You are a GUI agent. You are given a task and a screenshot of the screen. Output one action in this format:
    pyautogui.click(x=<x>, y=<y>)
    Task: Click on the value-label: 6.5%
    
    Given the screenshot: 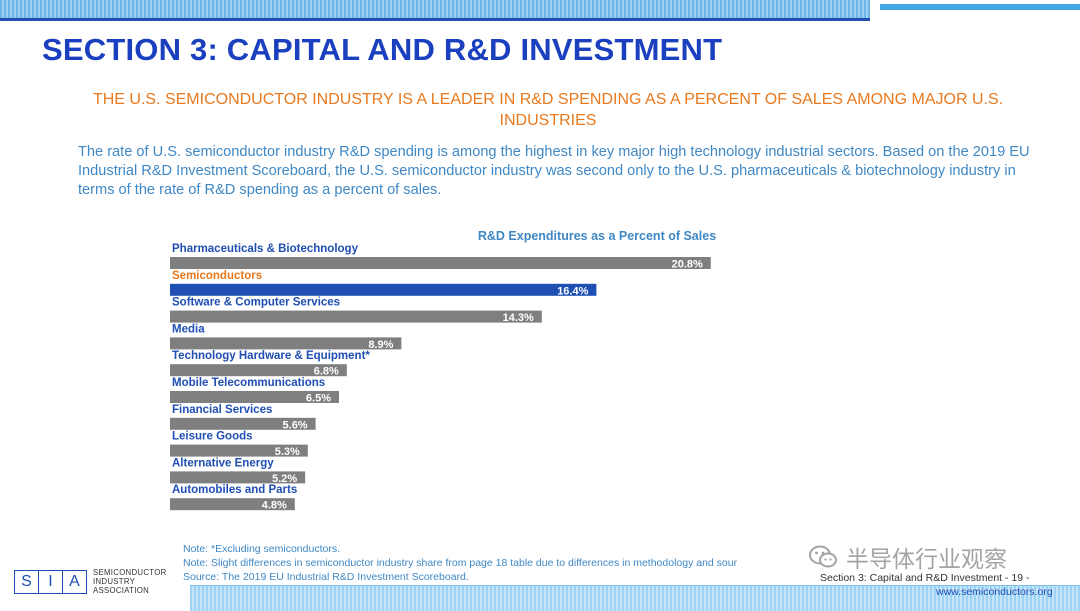 What is the action you would take?
    pyautogui.click(x=318, y=399)
    